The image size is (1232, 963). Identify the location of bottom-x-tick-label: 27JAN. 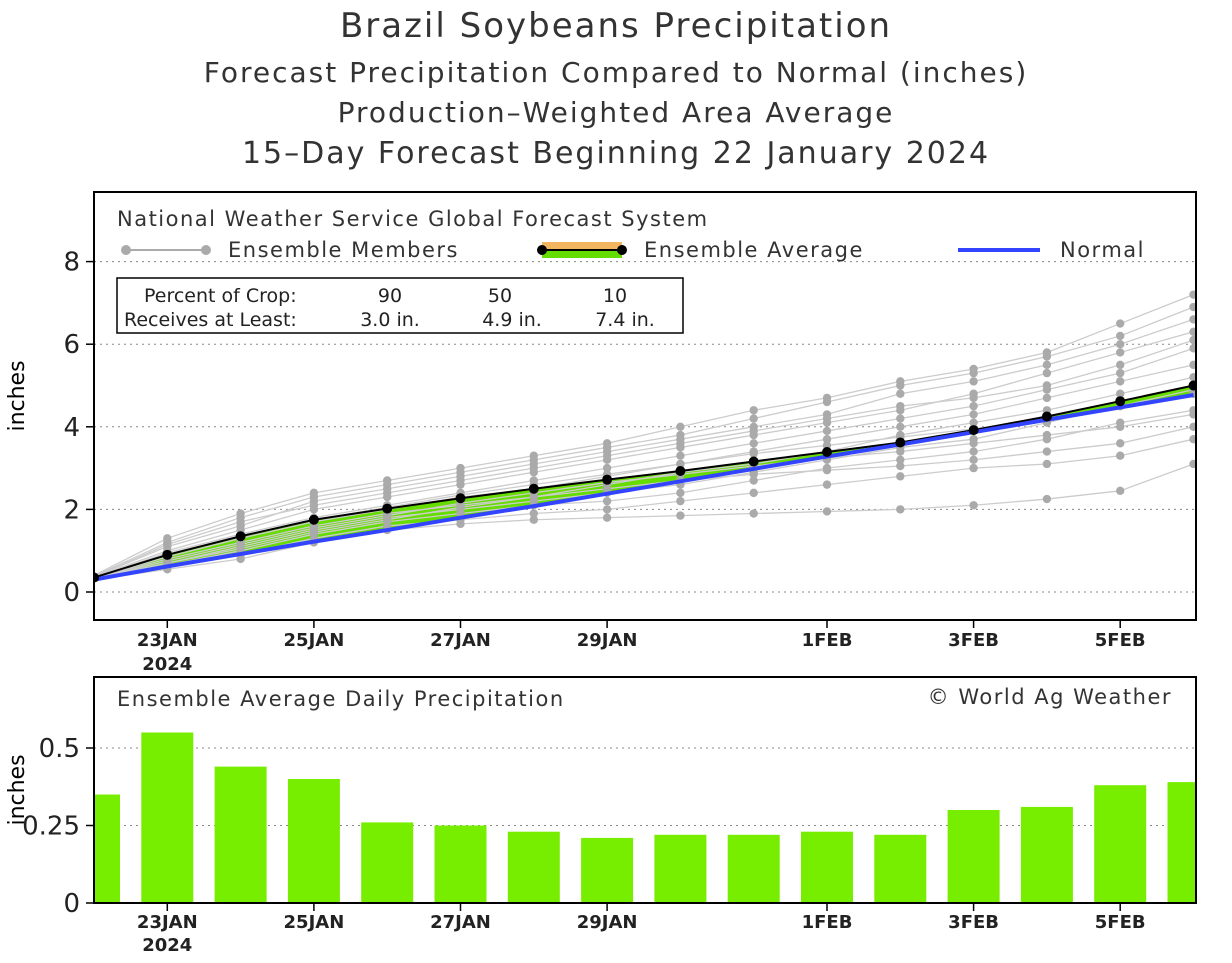
(460, 922).